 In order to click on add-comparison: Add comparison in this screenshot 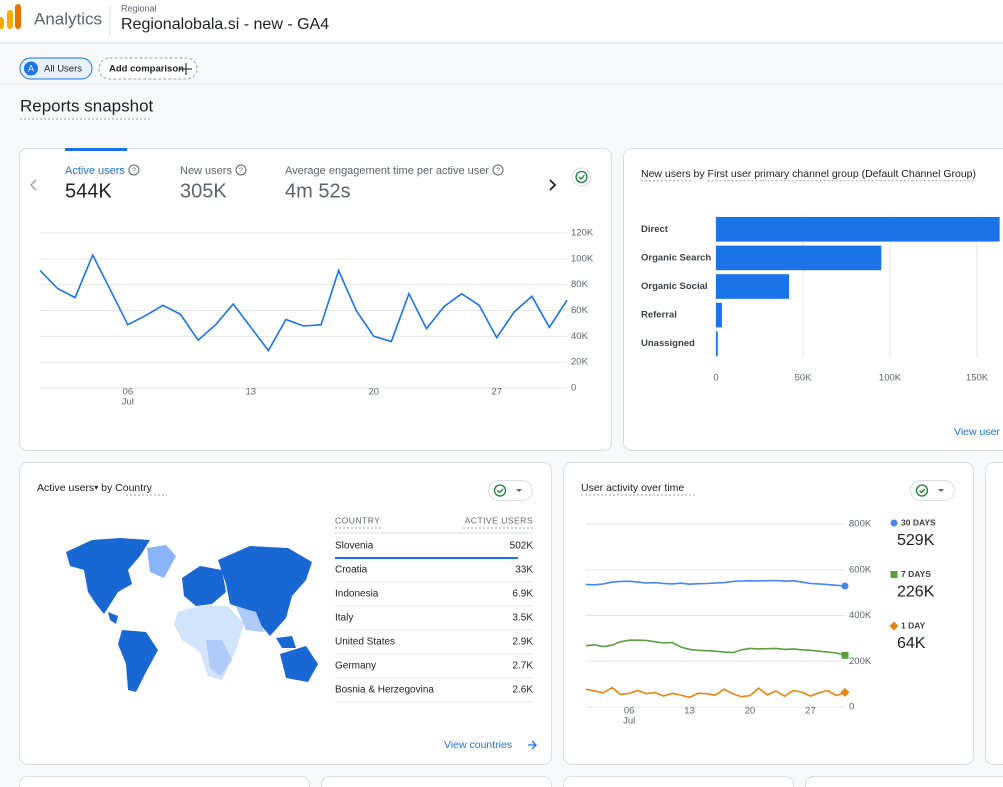, I will do `click(146, 69)`.